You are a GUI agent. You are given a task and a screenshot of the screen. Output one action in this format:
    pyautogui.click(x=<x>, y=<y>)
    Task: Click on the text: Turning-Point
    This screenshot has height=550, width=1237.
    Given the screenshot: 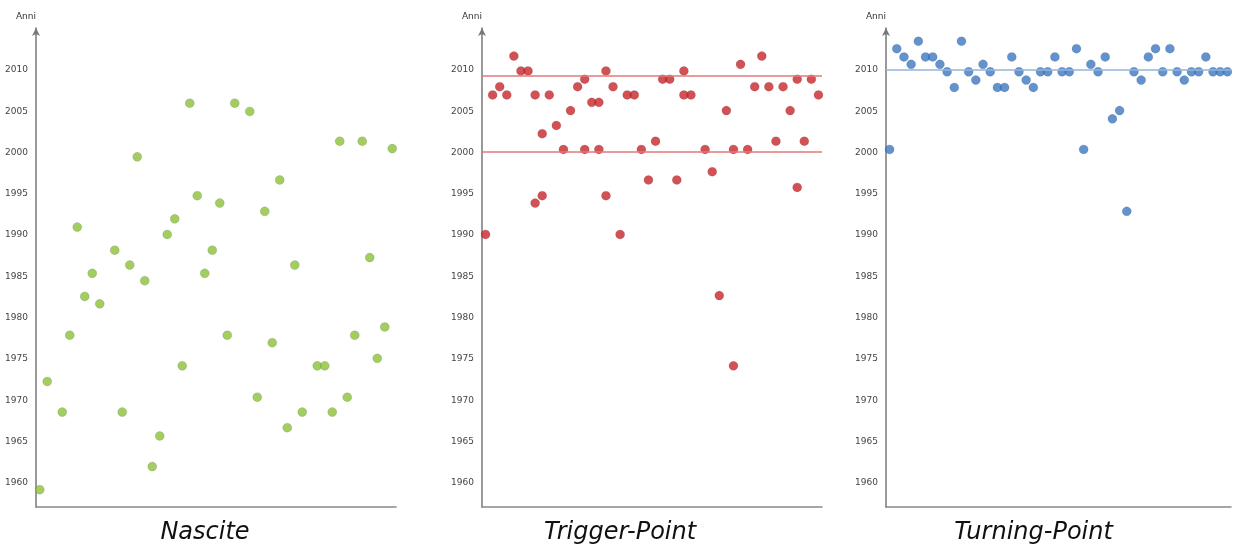 What is the action you would take?
    pyautogui.click(x=1034, y=531)
    